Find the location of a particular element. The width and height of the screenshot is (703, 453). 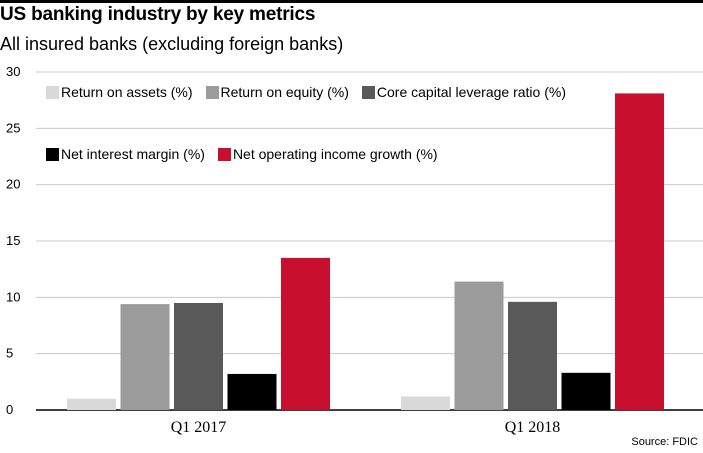

y-tick-label: 25 is located at coordinates (13, 127).